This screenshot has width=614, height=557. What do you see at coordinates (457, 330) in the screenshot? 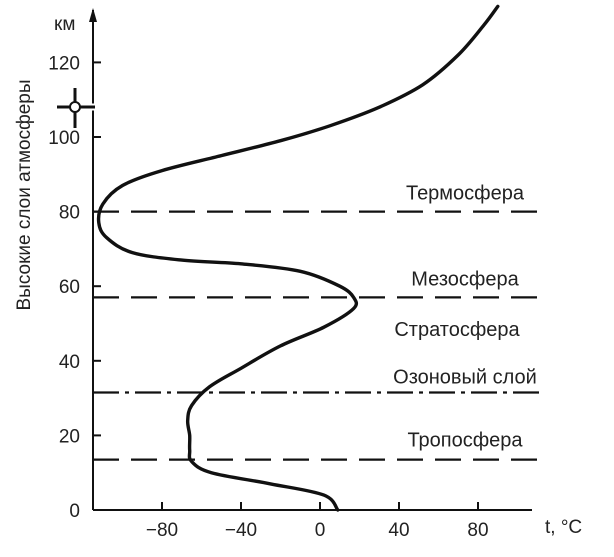
I see `layer-label: Стратосфера` at bounding box center [457, 330].